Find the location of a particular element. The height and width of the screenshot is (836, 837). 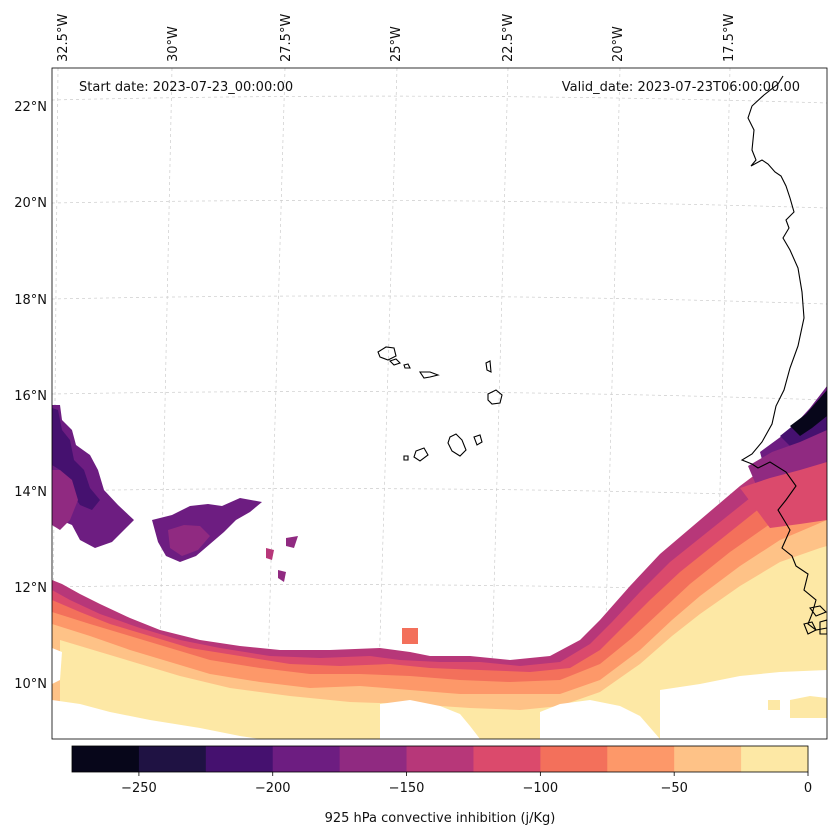

colorbar-tick-label: −250 is located at coordinates (139, 788).